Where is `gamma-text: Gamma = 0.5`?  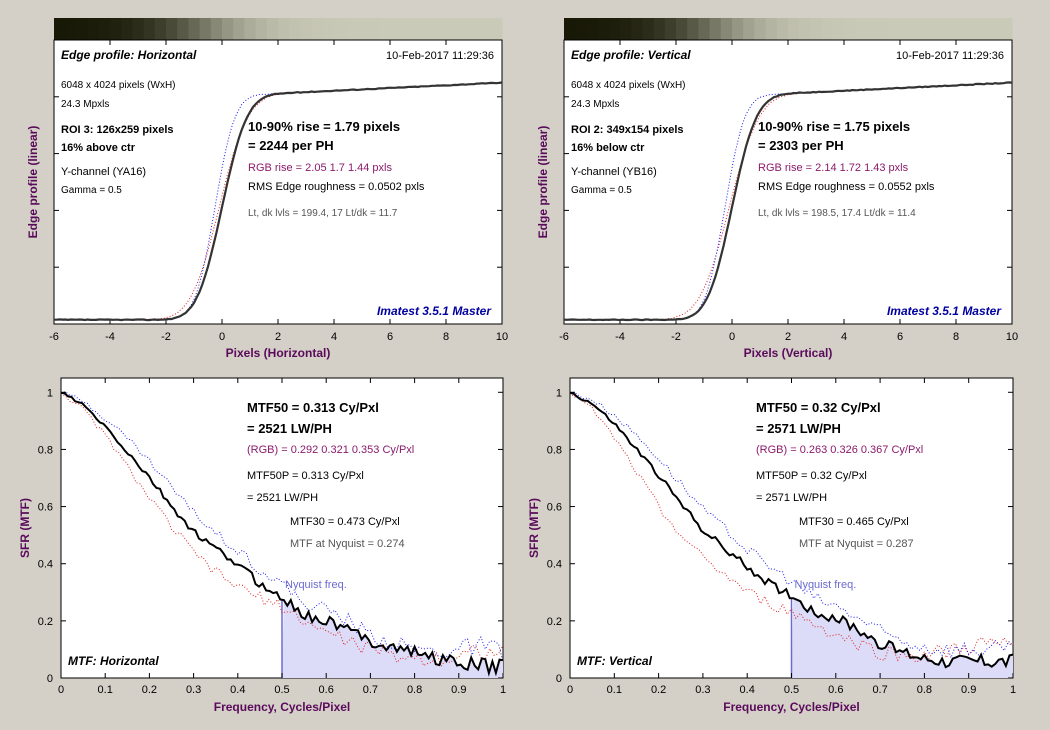 gamma-text: Gamma = 0.5 is located at coordinates (91, 190).